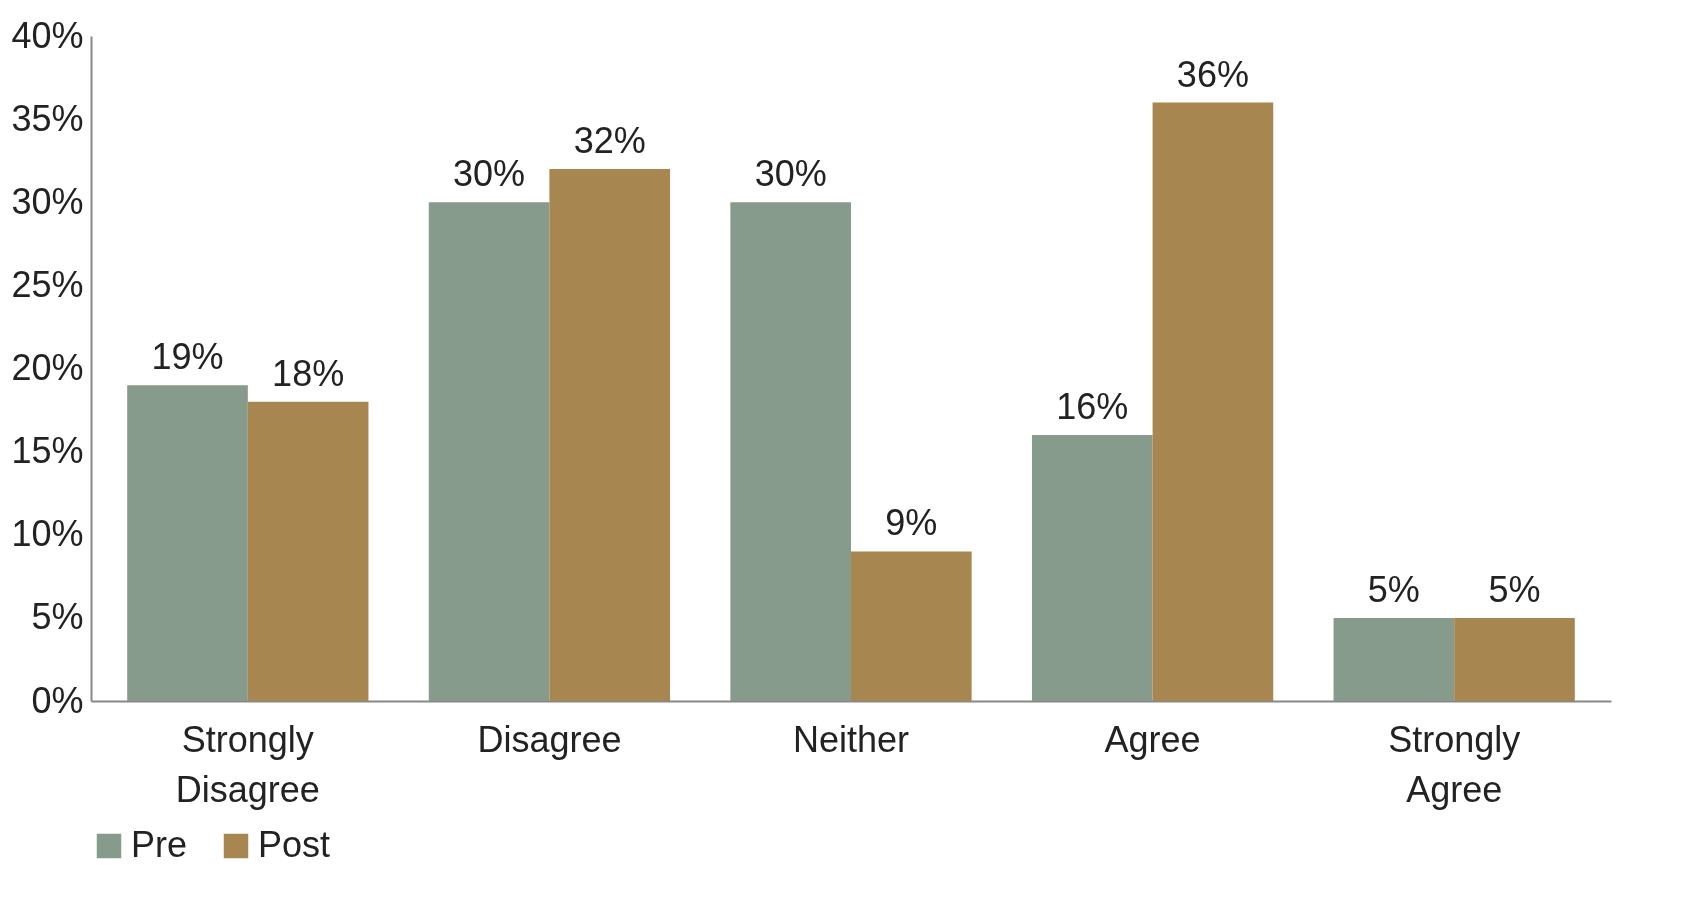 The height and width of the screenshot is (909, 1698). Describe the element at coordinates (57, 700) in the screenshot. I see `y-tick-label: 0%` at that location.